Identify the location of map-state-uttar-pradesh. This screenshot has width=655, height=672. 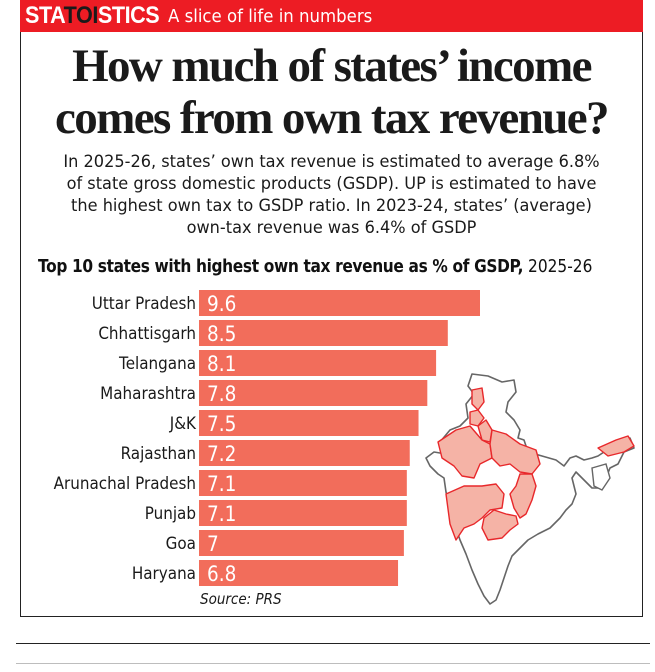
(515, 452).